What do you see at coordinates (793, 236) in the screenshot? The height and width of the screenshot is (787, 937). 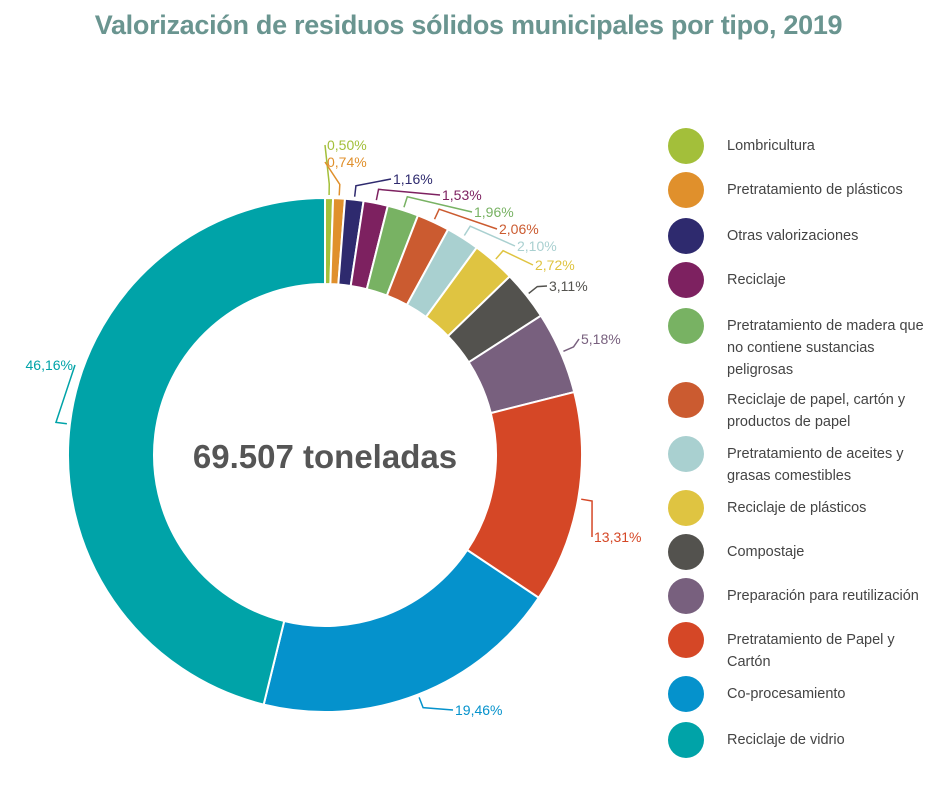 I see `legend-label: Otras valorizaciones` at bounding box center [793, 236].